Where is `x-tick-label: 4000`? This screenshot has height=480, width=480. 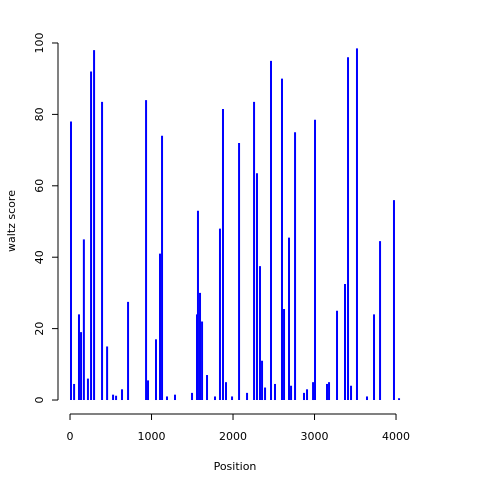 x-tick-label: 4000 is located at coordinates (396, 436).